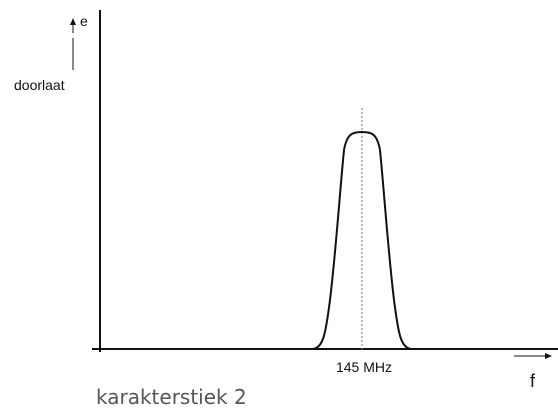 This screenshot has height=410, width=558. Describe the element at coordinates (39, 85) in the screenshot. I see `y-axis-label: doorlaat` at that location.